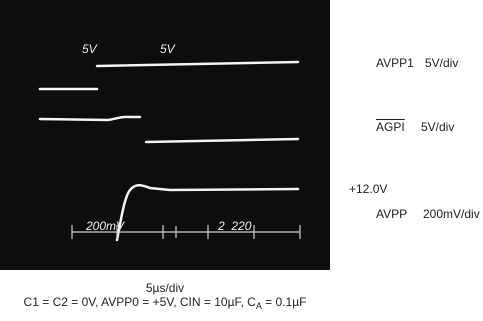 This screenshot has height=321, width=483. I want to click on ch1-scale-label: 5V/div, so click(442, 63).